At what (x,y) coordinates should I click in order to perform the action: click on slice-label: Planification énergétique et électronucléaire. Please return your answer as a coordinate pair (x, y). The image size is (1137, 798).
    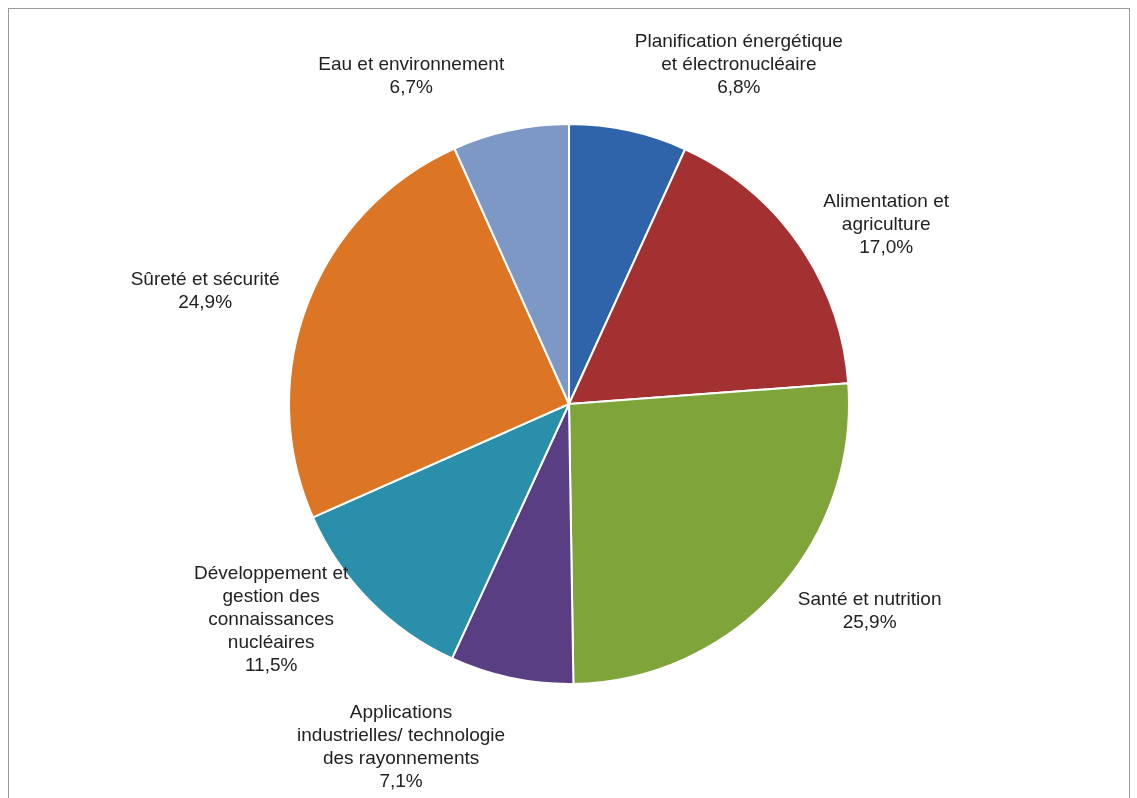
    Looking at the image, I should click on (738, 51).